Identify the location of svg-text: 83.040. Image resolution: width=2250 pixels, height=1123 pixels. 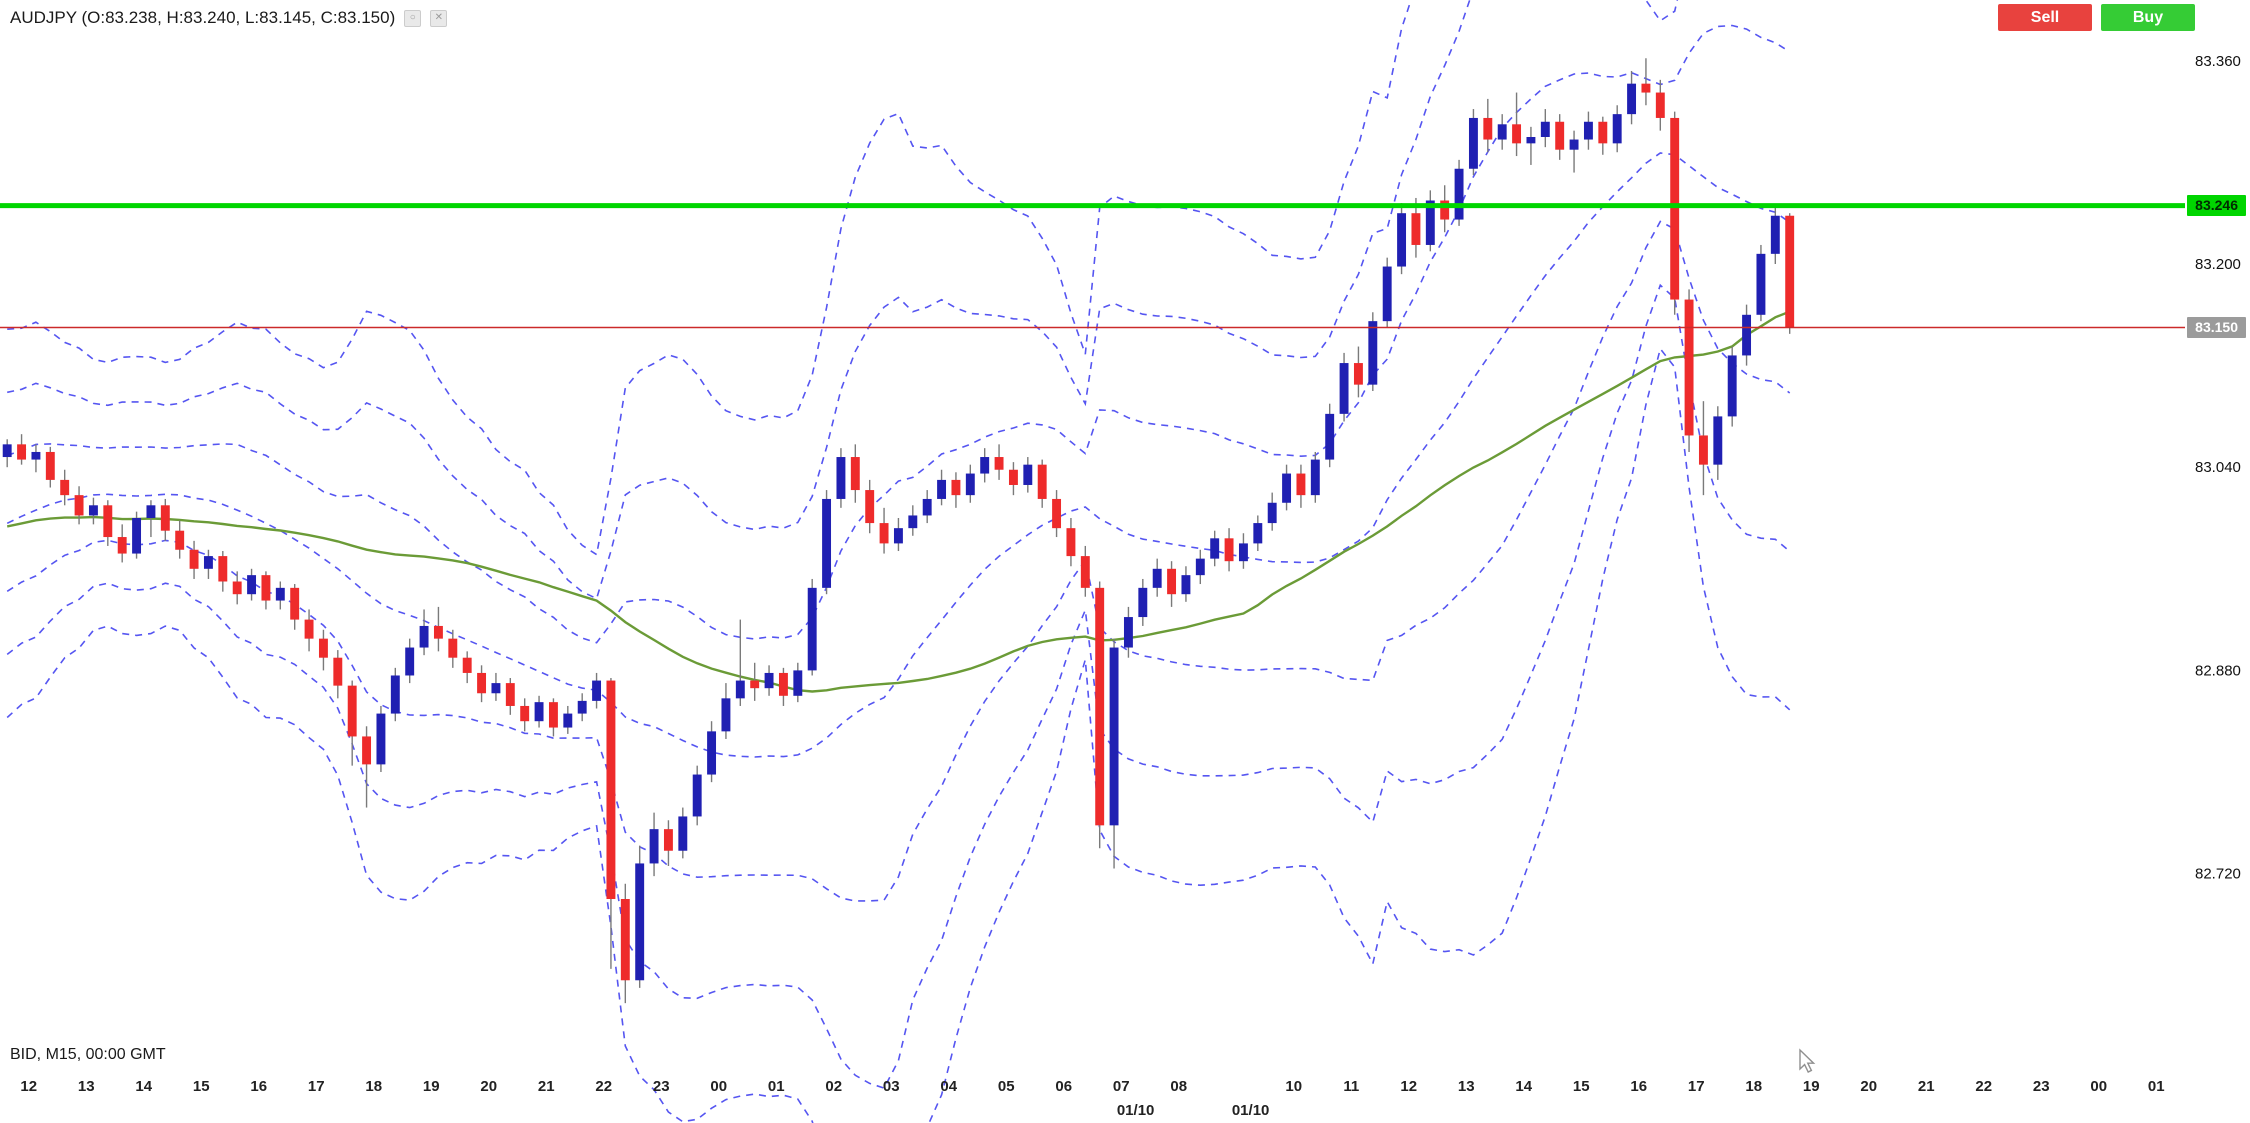
(2218, 467).